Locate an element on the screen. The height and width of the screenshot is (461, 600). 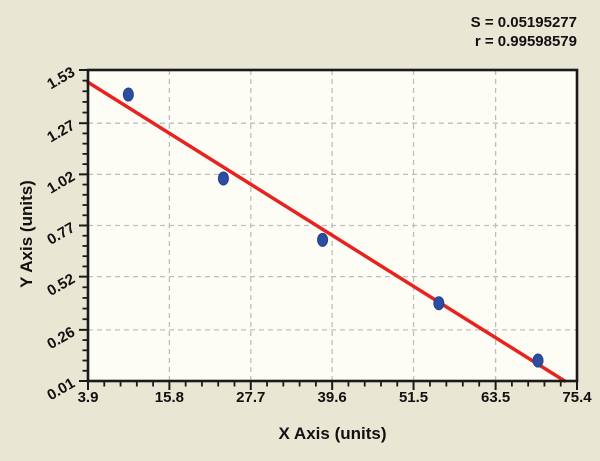
r-value-label: r = 0.99598579 is located at coordinates (525, 41).